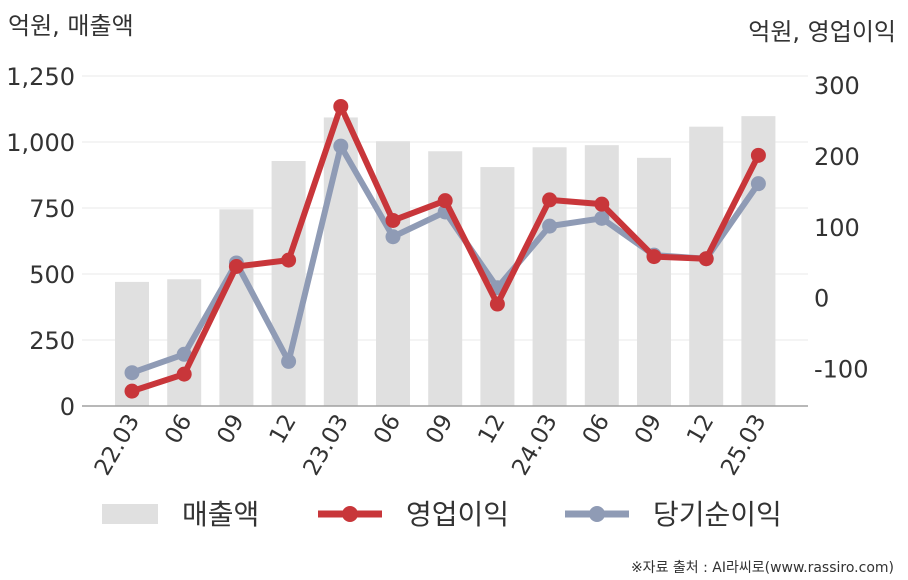 The height and width of the screenshot is (580, 908). I want to click on source-note: ※자료 출처 : AI라씨로(www.rassiro.com), so click(762, 568).